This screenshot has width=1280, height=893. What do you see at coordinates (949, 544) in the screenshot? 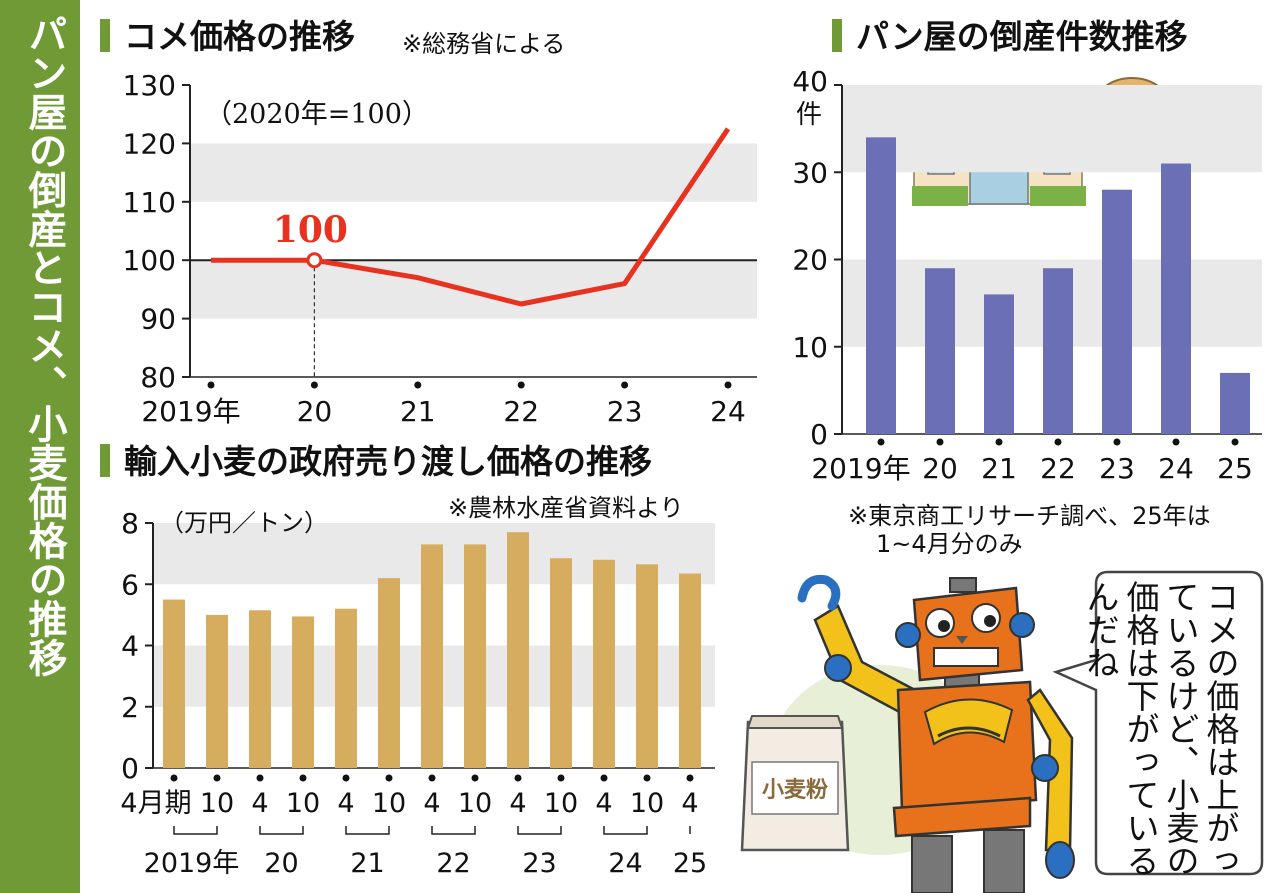
I see `bakery-note-line2: 1~4月分のみ` at bounding box center [949, 544].